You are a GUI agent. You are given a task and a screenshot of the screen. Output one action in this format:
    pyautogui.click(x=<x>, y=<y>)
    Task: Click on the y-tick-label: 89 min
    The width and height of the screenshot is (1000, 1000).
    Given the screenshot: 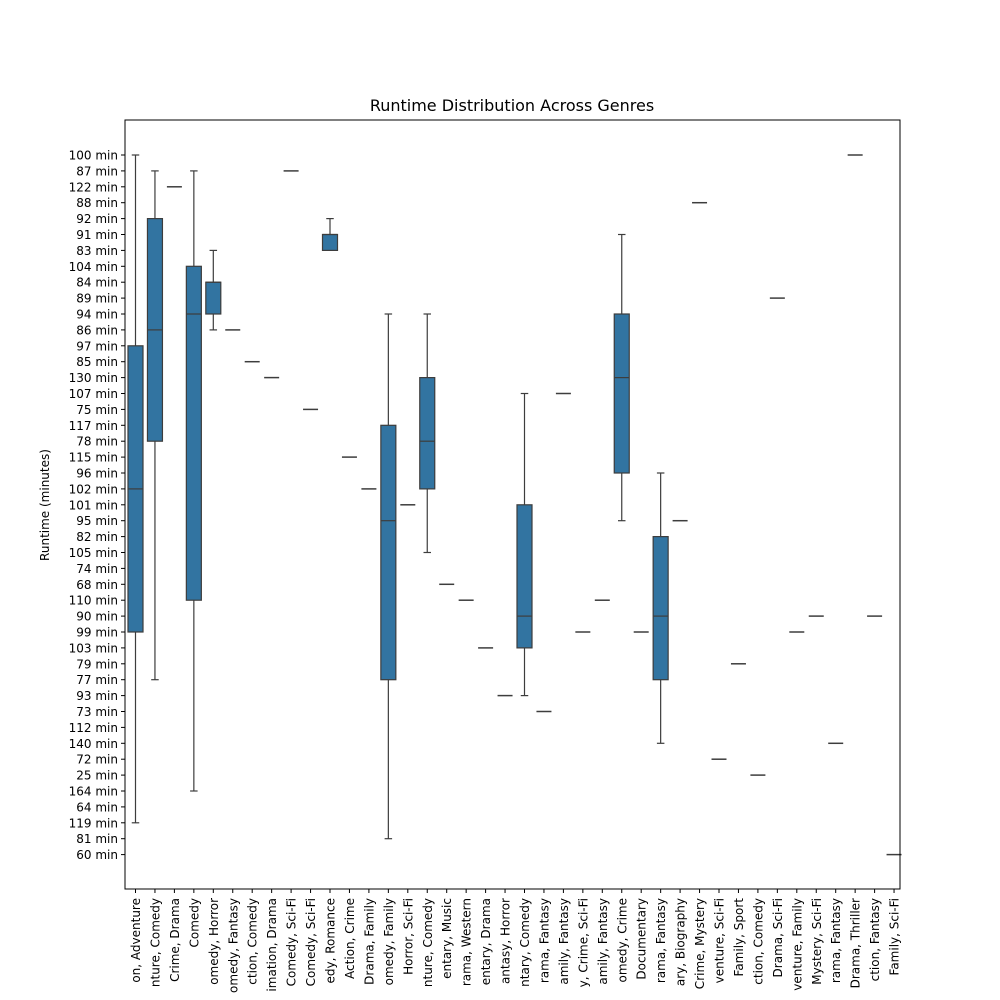 What is the action you would take?
    pyautogui.click(x=97, y=299)
    